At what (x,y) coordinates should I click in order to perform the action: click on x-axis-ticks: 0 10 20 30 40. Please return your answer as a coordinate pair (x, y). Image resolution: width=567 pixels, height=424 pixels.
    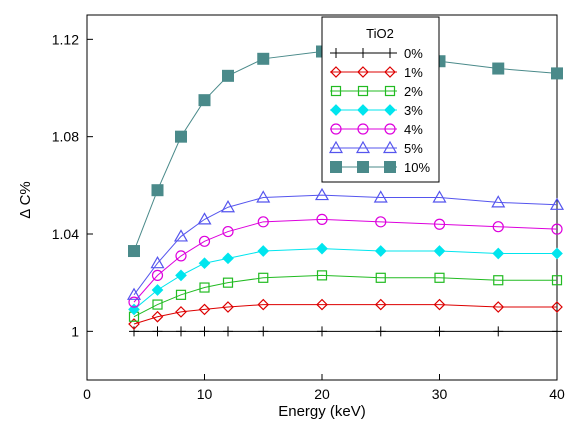
    Looking at the image, I should click on (324, 388).